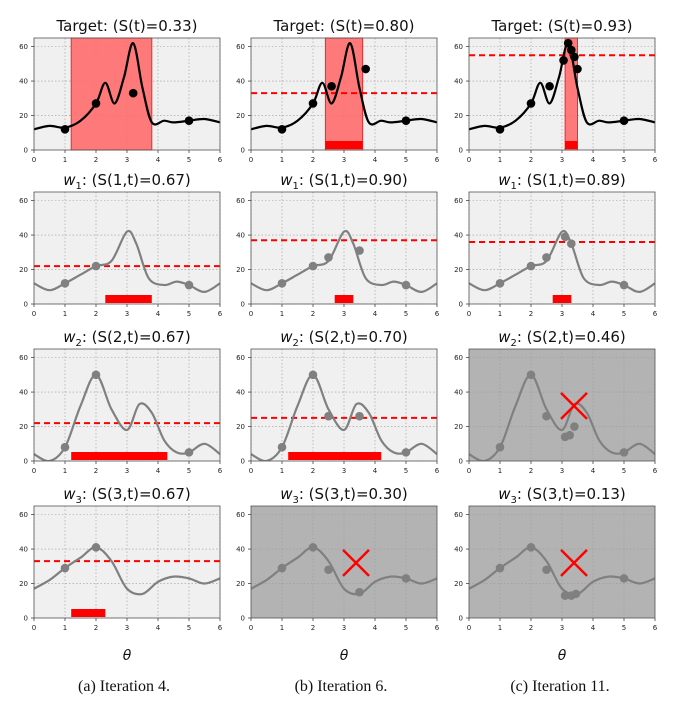  Describe the element at coordinates (127, 181) in the screenshot. I see `panel-title: w1: (S(1,t)=0.67)` at that location.